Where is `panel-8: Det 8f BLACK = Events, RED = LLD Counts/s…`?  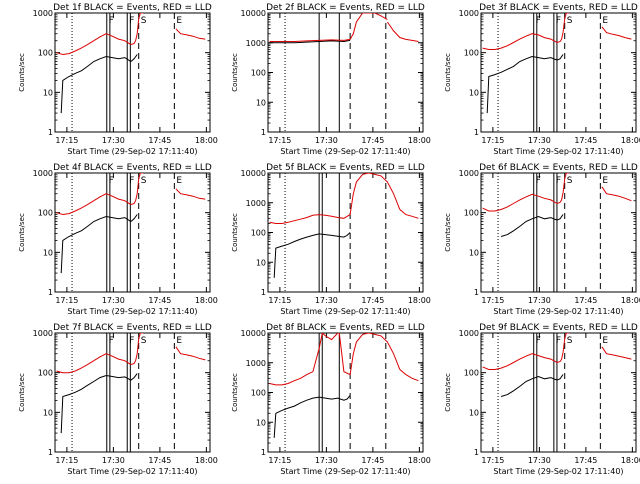 panel-8: Det 8f BLACK = Events, RED = LLD Counts/s… is located at coordinates (331, 399).